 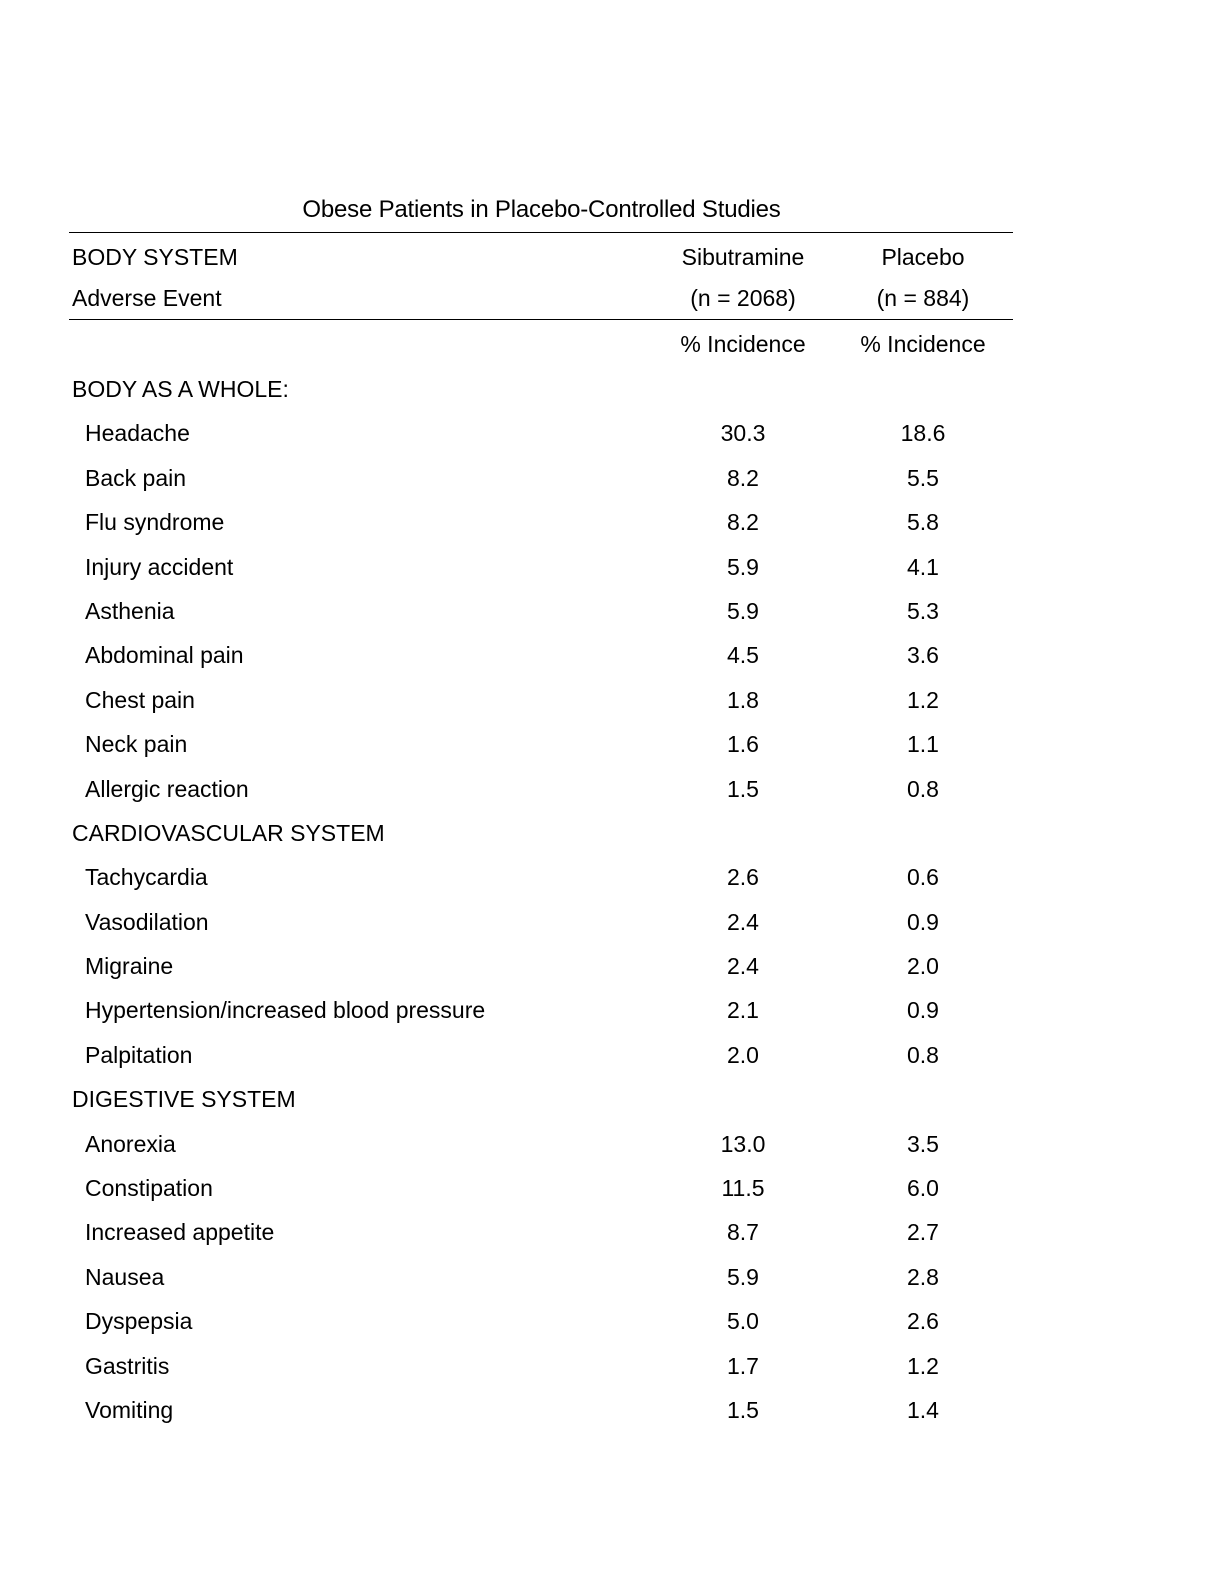 What do you see at coordinates (155, 522) in the screenshot?
I see `event-label: Flu syndrome` at bounding box center [155, 522].